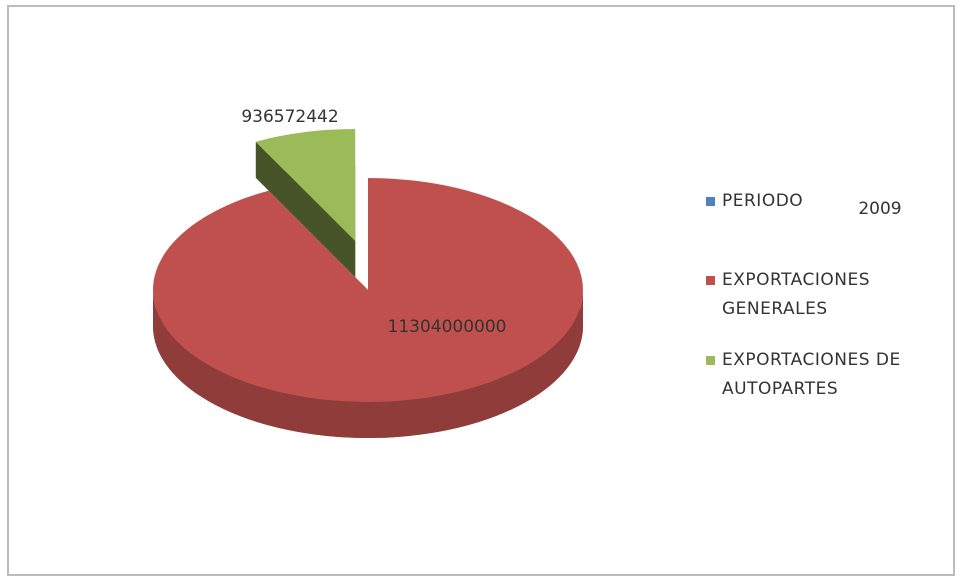  What do you see at coordinates (305, 185) in the screenshot?
I see `slice` at bounding box center [305, 185].